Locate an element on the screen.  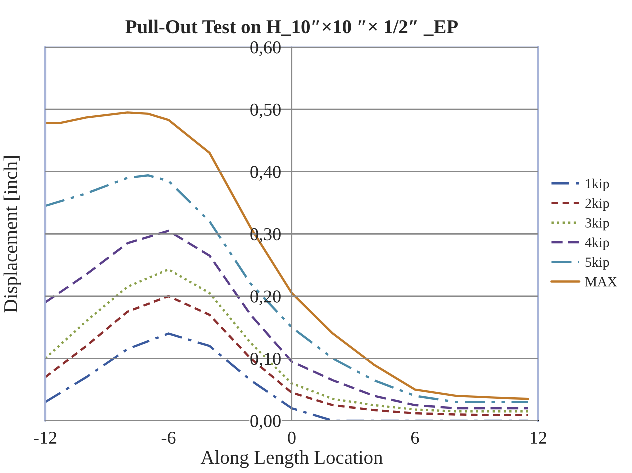
legend-label: MAX is located at coordinates (601, 282).